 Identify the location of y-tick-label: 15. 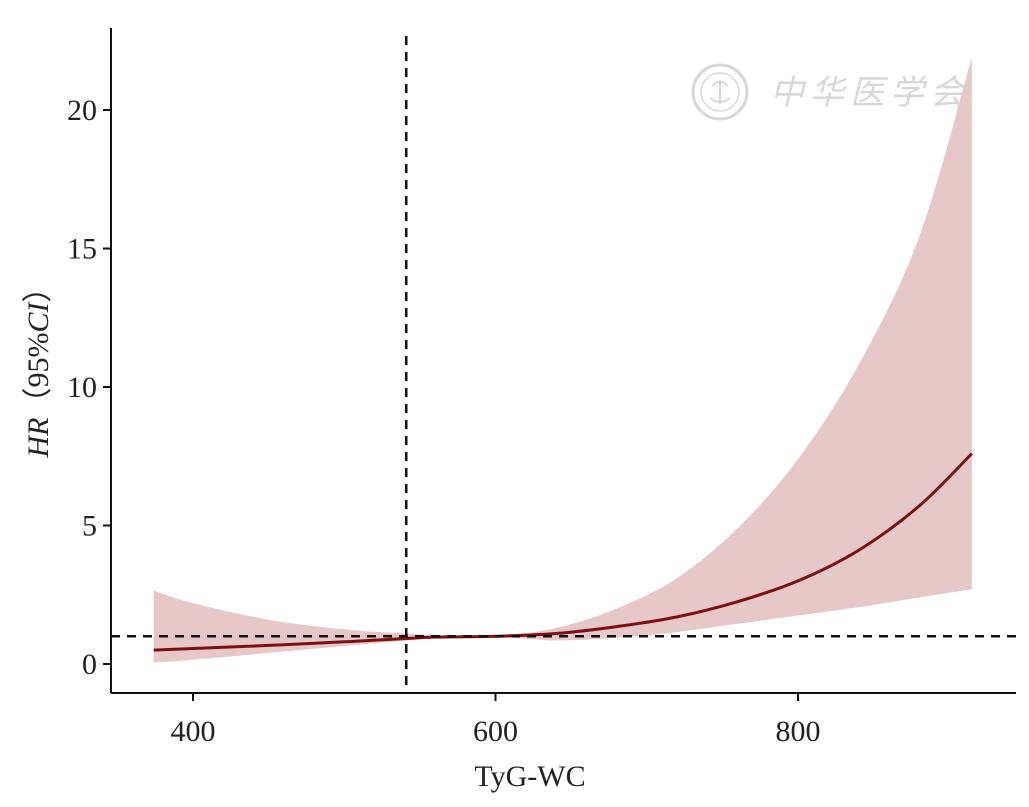
(82, 249).